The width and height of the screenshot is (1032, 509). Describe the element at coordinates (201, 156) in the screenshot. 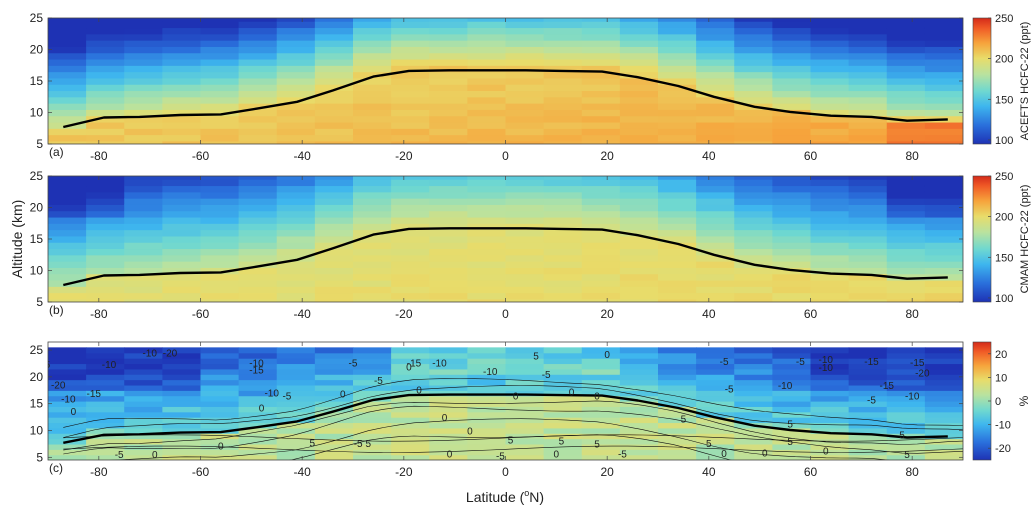

I see `x-tick-label: -60` at that location.